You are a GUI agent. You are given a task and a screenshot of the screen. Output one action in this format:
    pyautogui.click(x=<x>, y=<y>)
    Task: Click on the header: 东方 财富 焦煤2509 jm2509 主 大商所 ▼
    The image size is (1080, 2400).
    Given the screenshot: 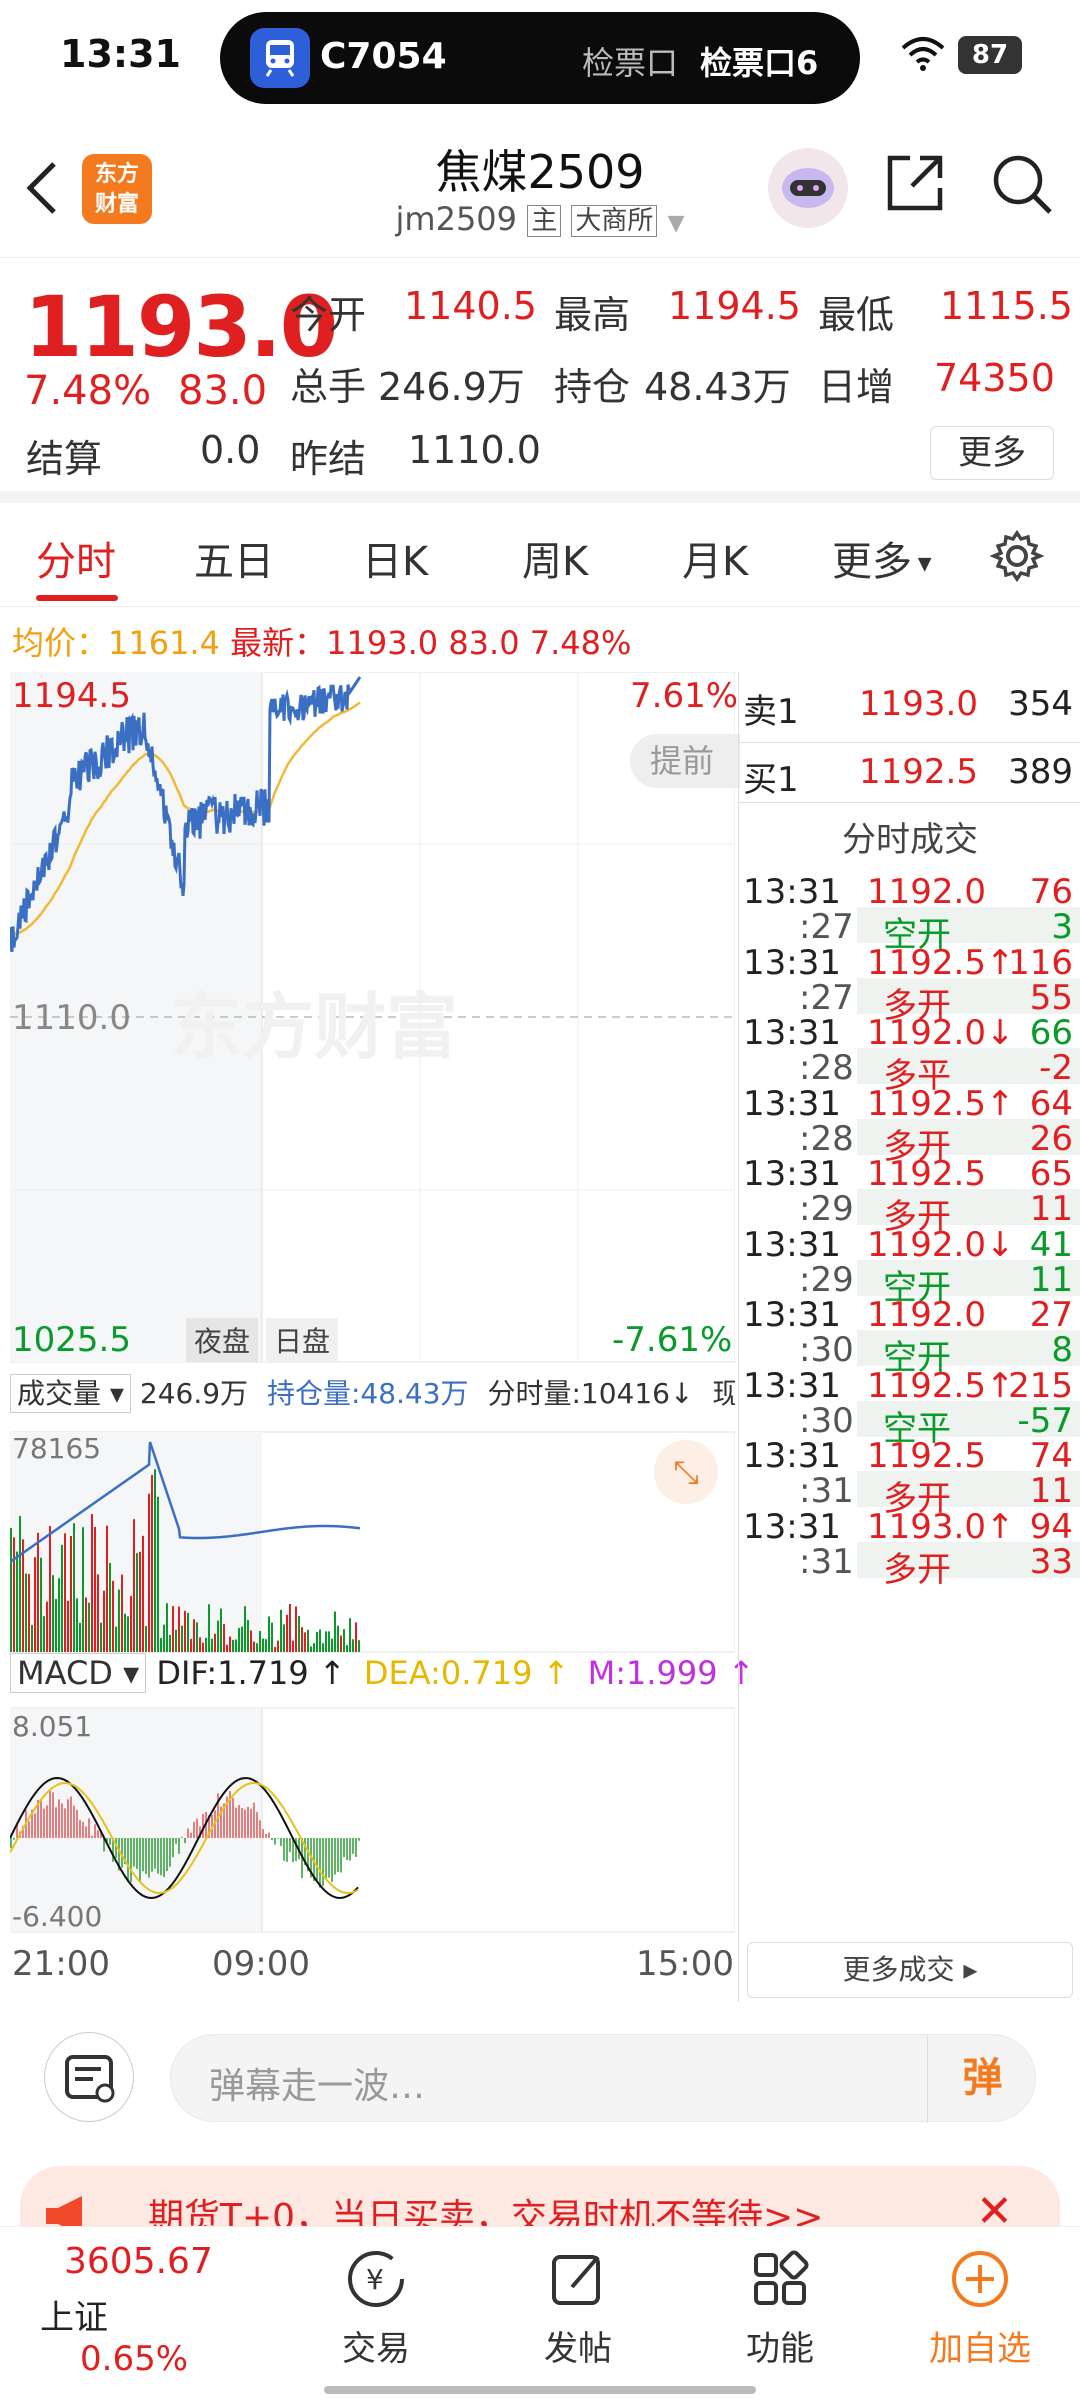 What is the action you would take?
    pyautogui.click(x=540, y=188)
    